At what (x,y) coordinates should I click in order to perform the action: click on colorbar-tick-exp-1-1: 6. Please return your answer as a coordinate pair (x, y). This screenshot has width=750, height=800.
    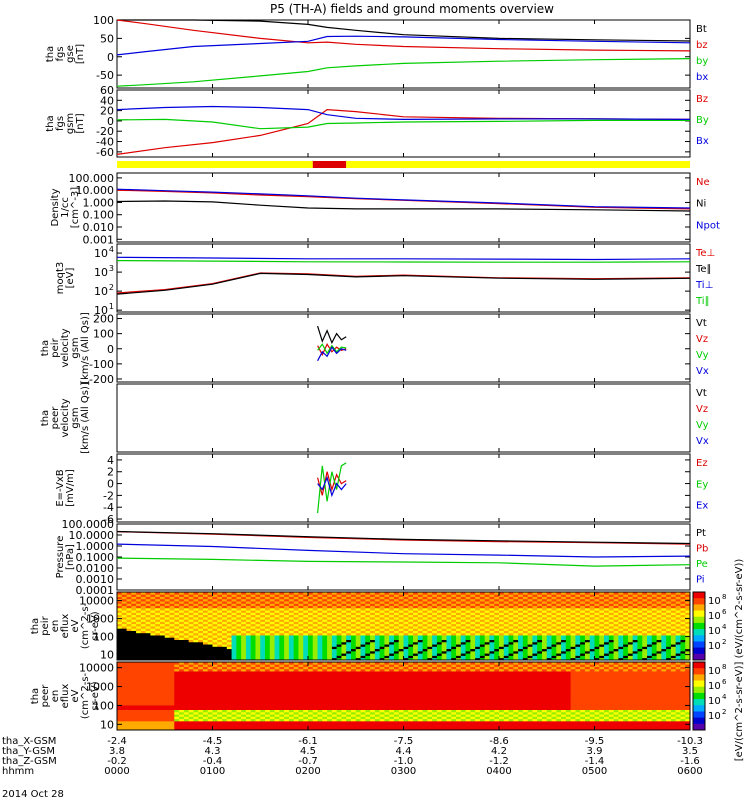
    Looking at the image, I should click on (724, 682).